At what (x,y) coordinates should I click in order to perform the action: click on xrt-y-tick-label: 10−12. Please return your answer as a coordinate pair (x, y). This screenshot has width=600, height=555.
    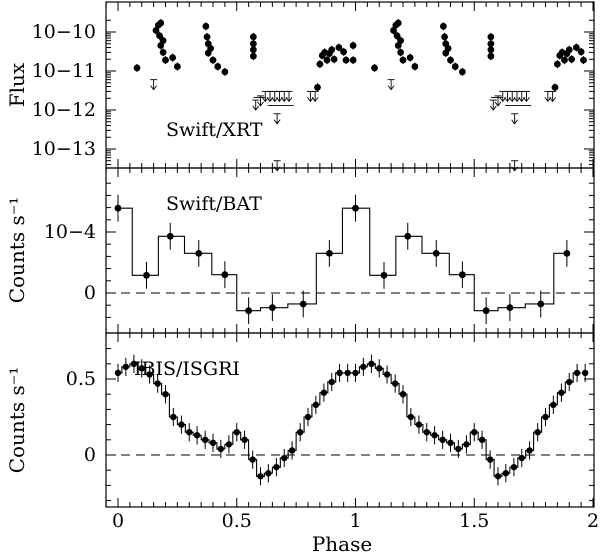
    Looking at the image, I should click on (64, 110).